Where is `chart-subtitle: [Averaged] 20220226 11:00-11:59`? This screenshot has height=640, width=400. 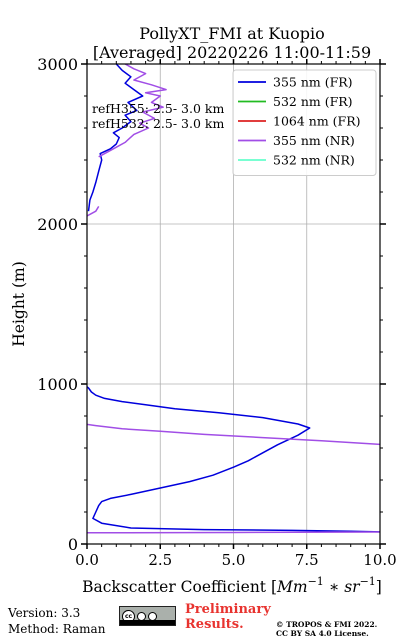
chart-subtitle: [Averaged] 20220226 11:00-11:59 is located at coordinates (232, 52).